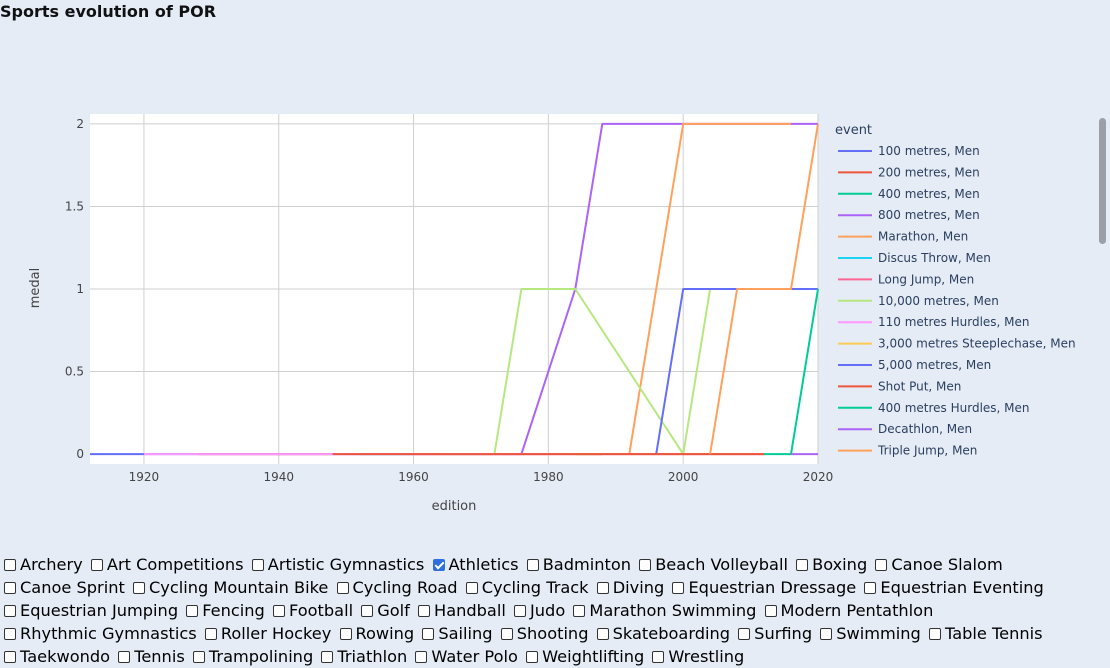  I want to click on sport-option-taekwondo: Taekwondo, so click(57, 656).